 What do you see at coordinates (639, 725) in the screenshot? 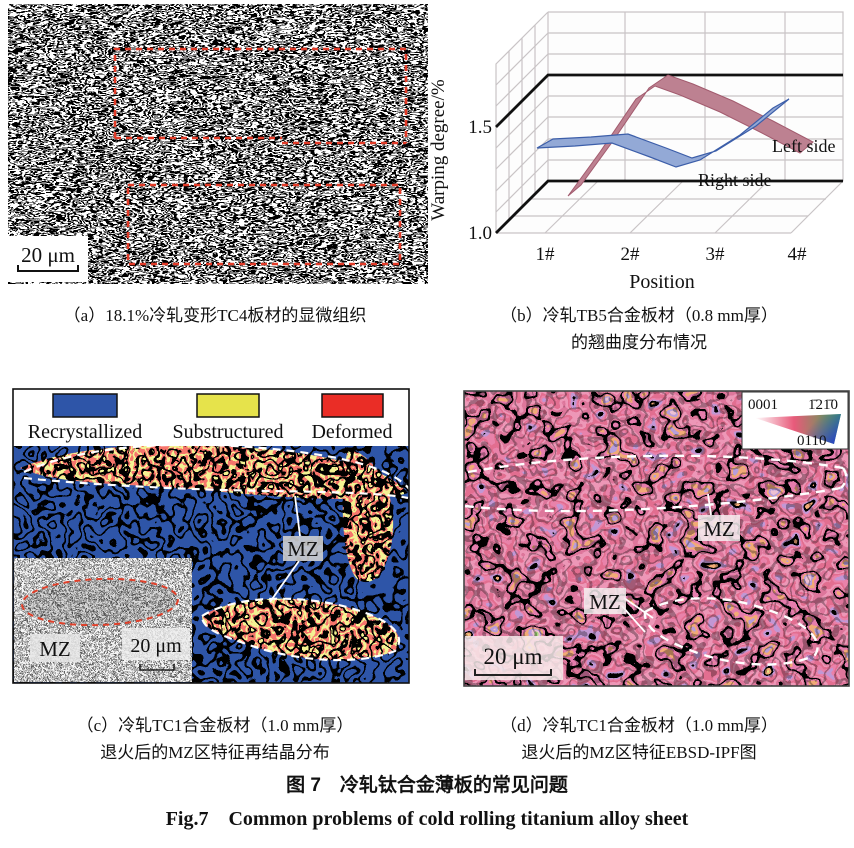
I see `caption-d-line1: （d）冷轧TC1合金板材（1.0 mm厚）` at bounding box center [639, 725].